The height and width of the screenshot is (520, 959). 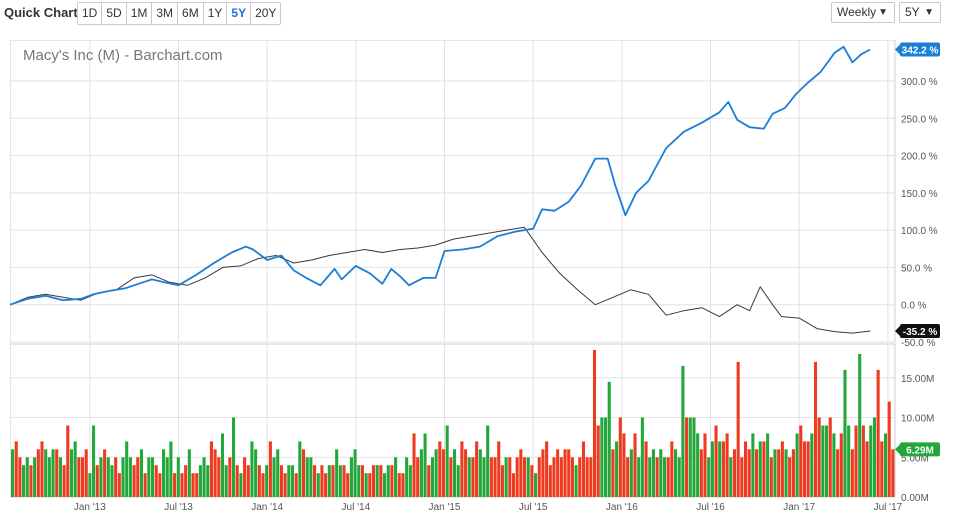 What do you see at coordinates (863, 12) in the screenshot?
I see `interval-select: Weekly ▼` at bounding box center [863, 12].